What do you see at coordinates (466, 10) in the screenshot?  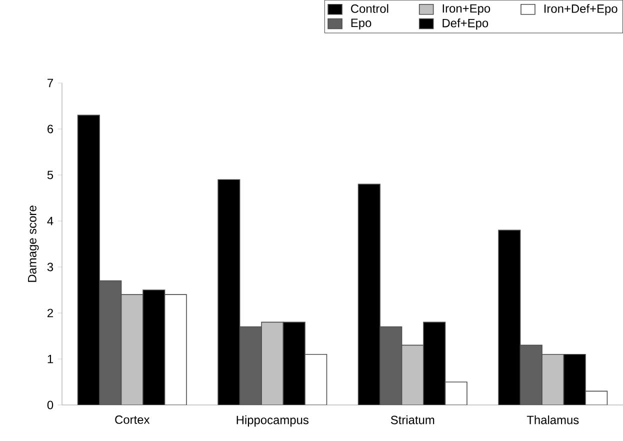 I see `legend-label: Iron+Epo` at bounding box center [466, 10].